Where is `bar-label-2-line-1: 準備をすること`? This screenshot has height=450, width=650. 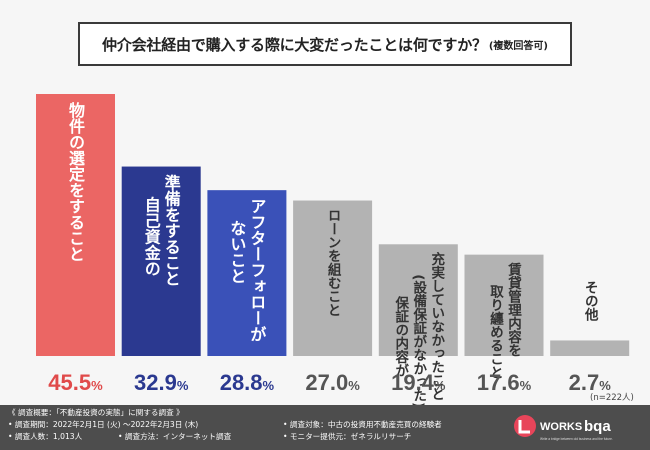
bar-label-2-line-1: 準備をすること is located at coordinates (171, 230).